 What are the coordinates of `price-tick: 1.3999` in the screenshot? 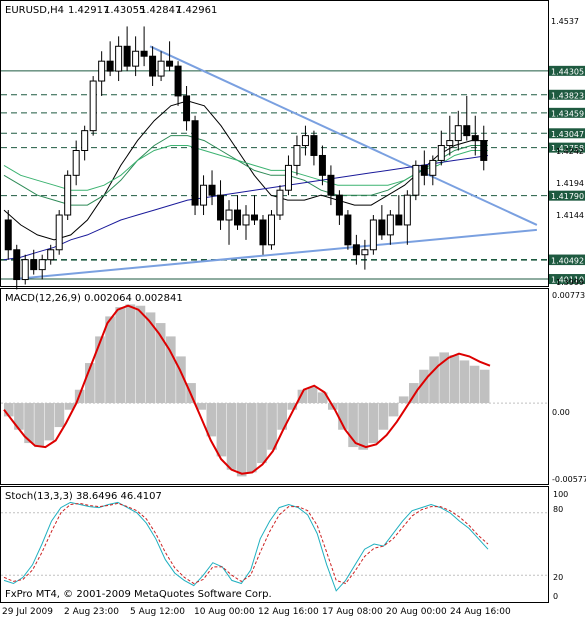 It's located at (570, 282).